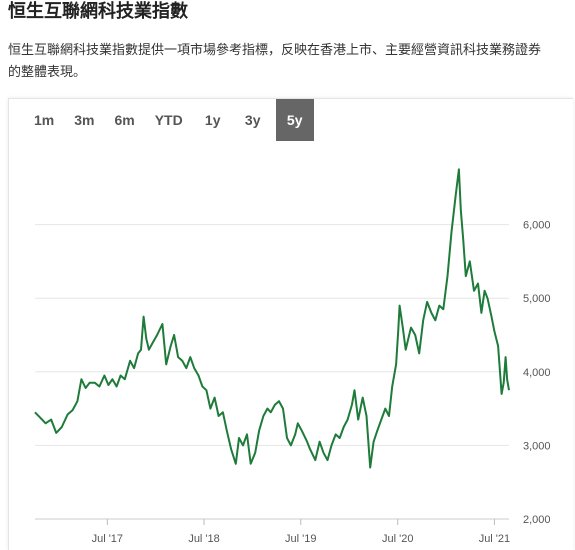 The height and width of the screenshot is (550, 575). What do you see at coordinates (203, 539) in the screenshot?
I see `x-tick-label-1: Jul '18` at bounding box center [203, 539].